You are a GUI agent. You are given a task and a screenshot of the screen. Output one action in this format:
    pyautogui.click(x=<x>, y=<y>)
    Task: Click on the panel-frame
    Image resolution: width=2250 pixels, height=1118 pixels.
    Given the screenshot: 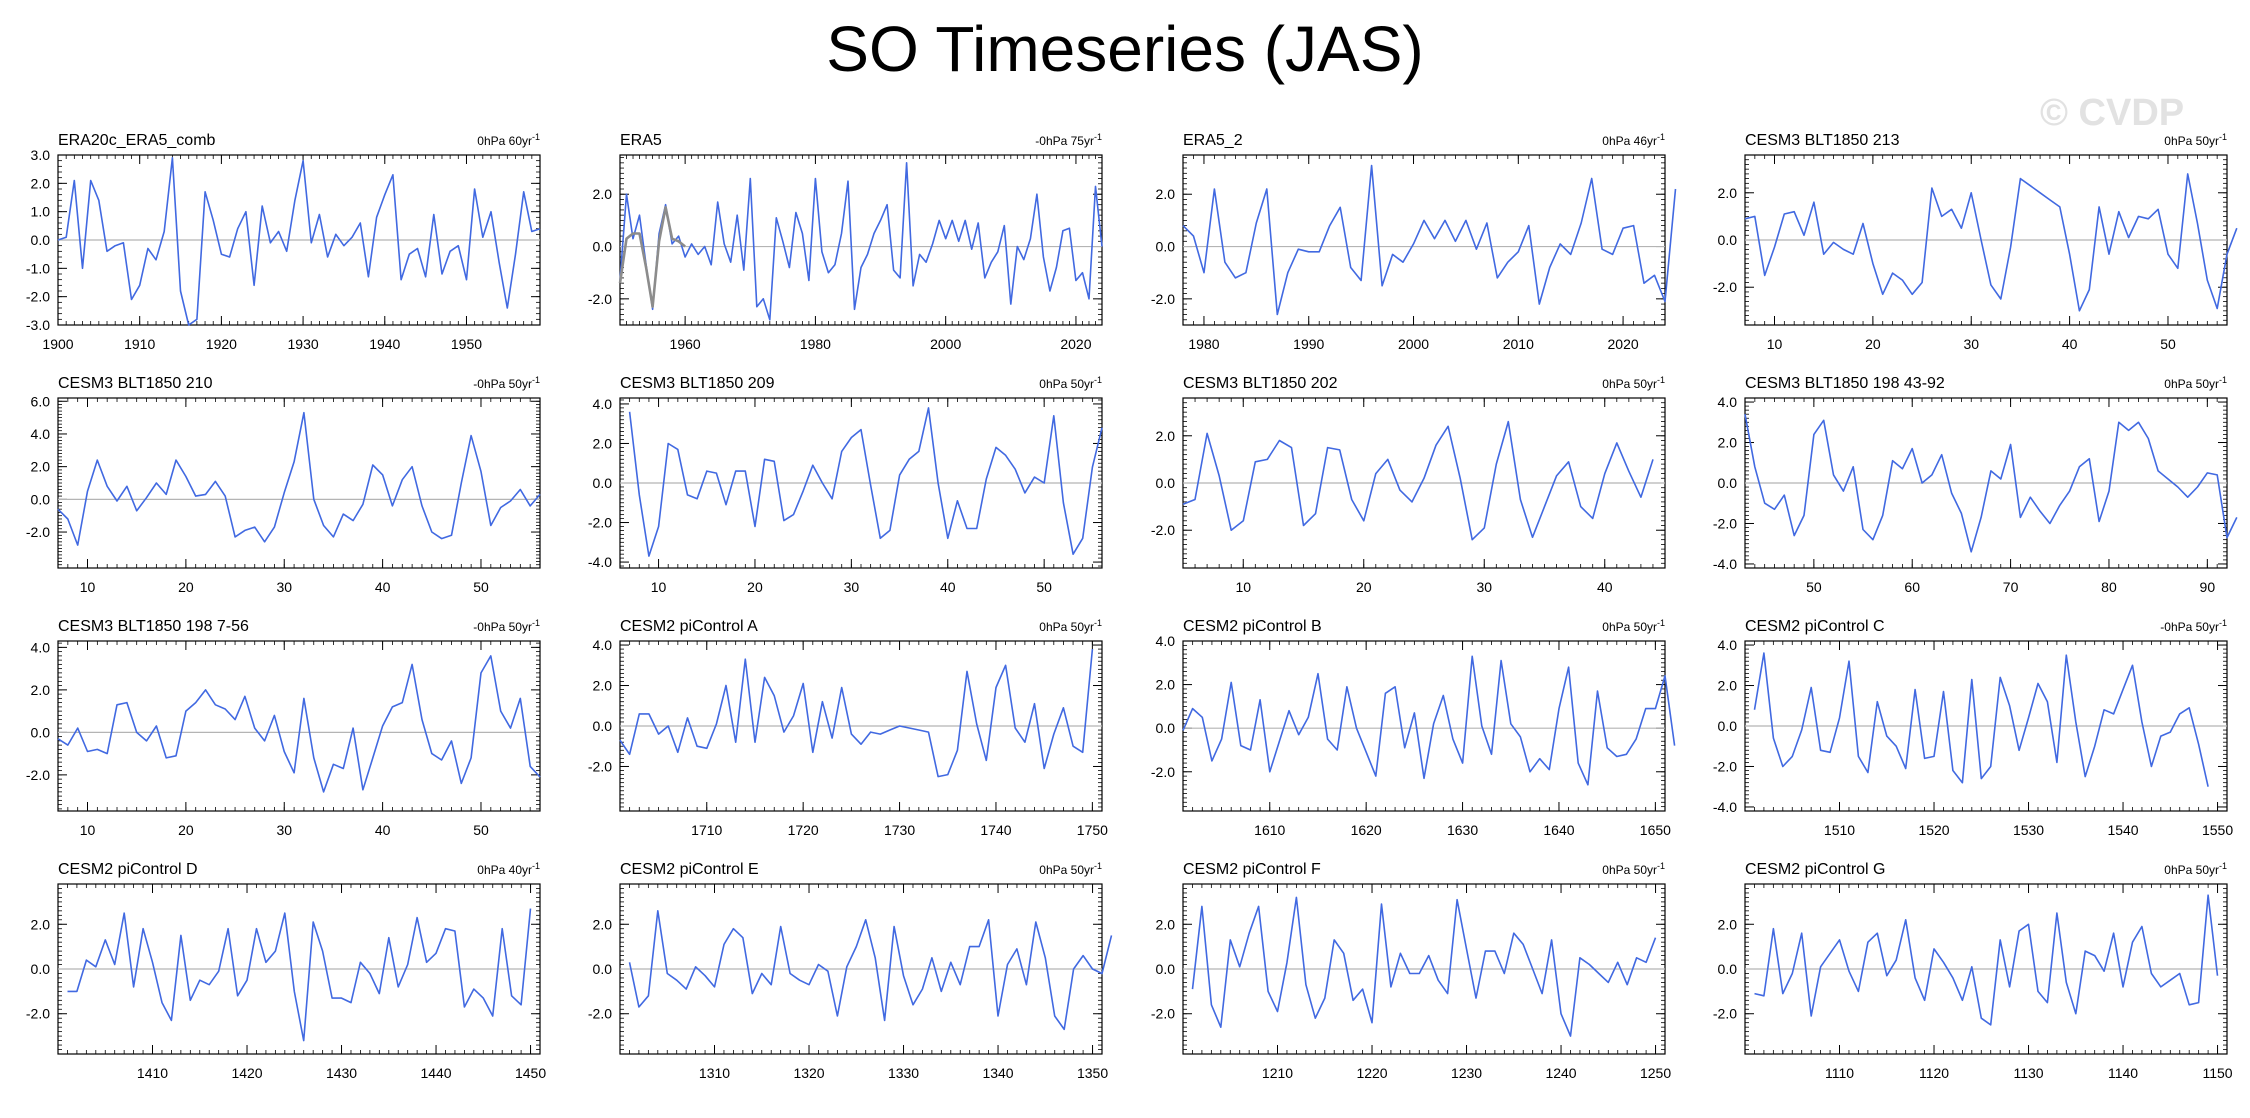 What is the action you would take?
    pyautogui.click(x=299, y=483)
    